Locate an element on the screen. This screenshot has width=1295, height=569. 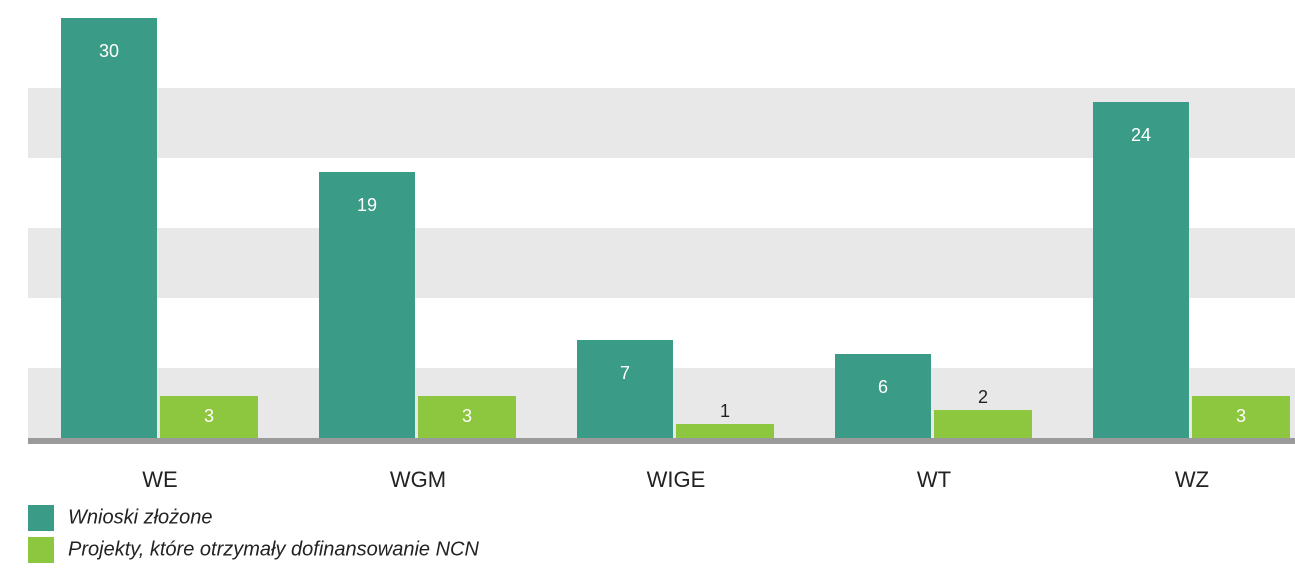
x-tick-label: WT is located at coordinates (934, 479).